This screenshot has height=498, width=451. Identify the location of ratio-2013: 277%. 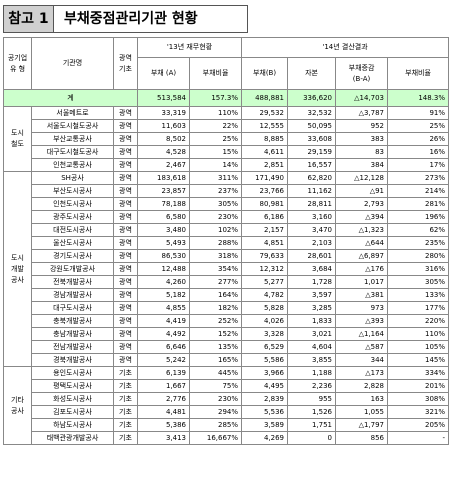
(215, 282).